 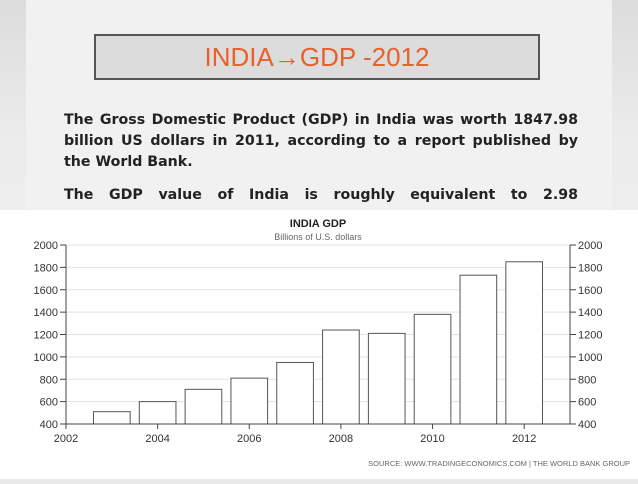 I want to click on y-tick-label-right: 1000, so click(x=590, y=358).